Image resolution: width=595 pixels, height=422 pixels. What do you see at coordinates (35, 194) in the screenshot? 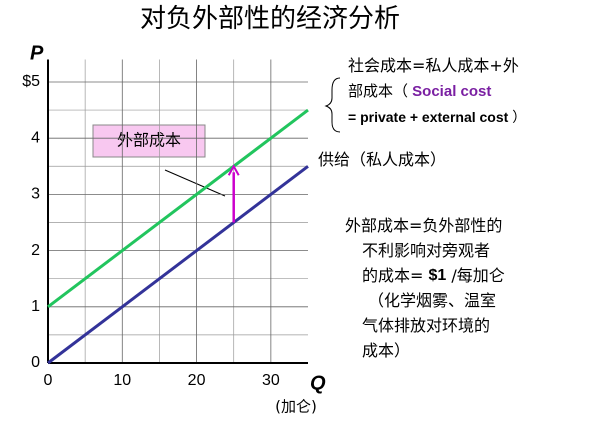
I see `y-tick-label: 3` at bounding box center [35, 194].